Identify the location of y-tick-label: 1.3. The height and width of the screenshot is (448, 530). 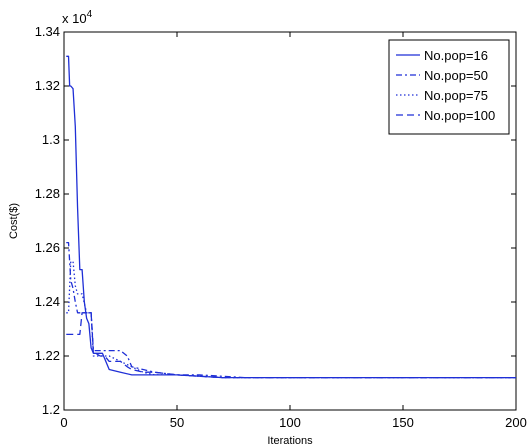
(51, 139).